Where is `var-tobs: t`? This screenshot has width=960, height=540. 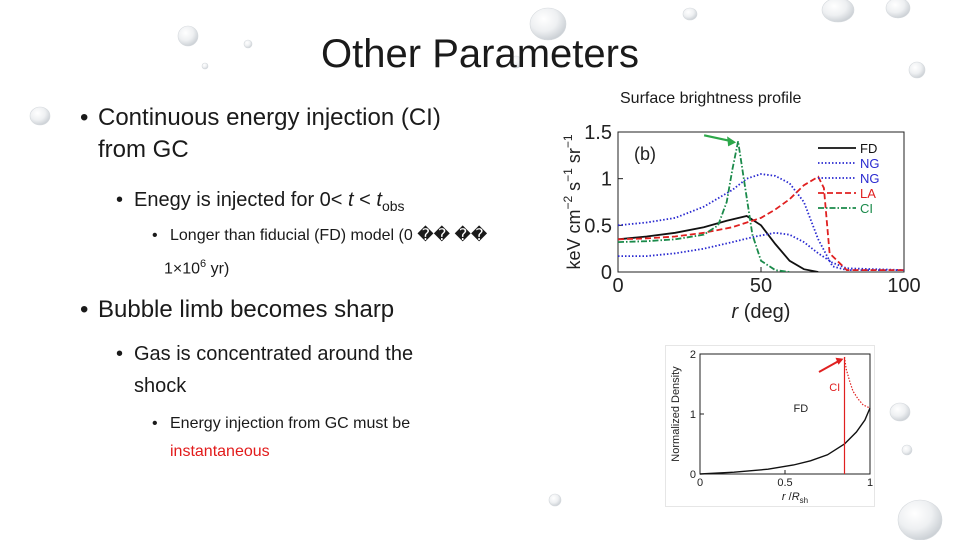
var-tobs: t is located at coordinates (379, 200).